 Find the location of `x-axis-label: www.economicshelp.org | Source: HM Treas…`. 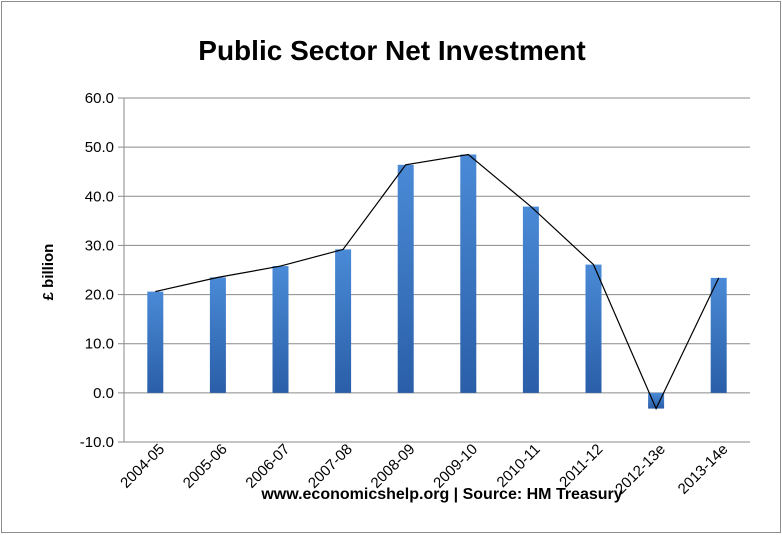

x-axis-label: www.economicshelp.org | Source: HM Treas… is located at coordinates (441, 494).